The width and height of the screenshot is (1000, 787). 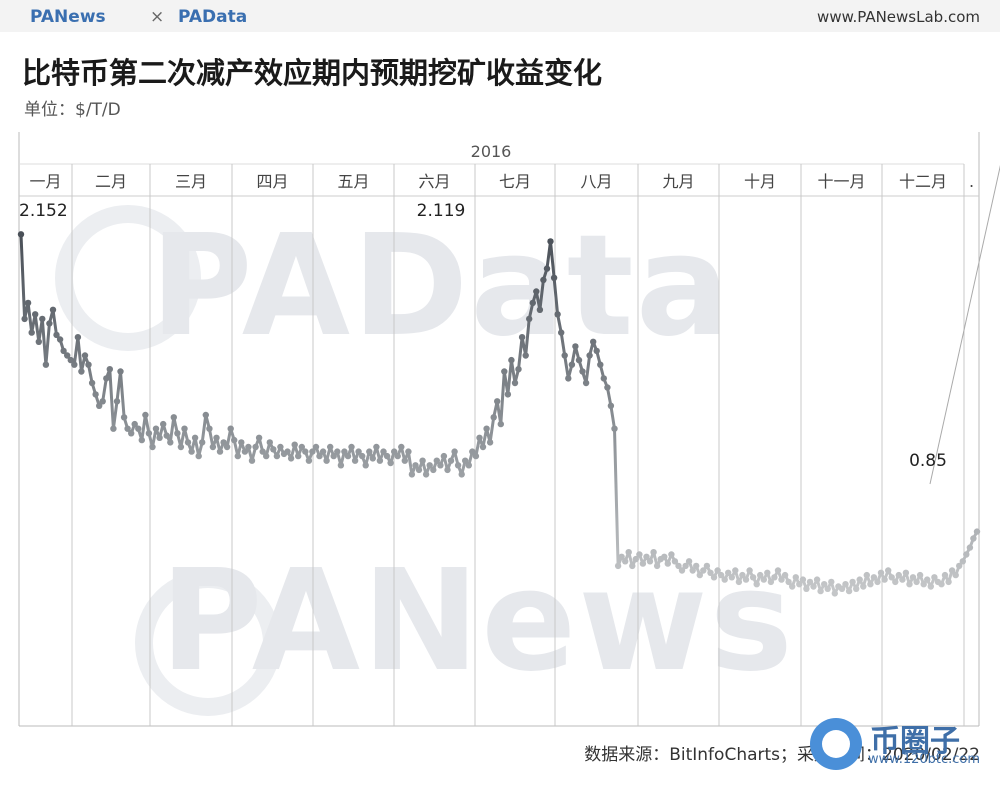 What do you see at coordinates (500, 16) in the screenshot?
I see `header-bar: PANews × PAData www.PANewsLab.com` at bounding box center [500, 16].